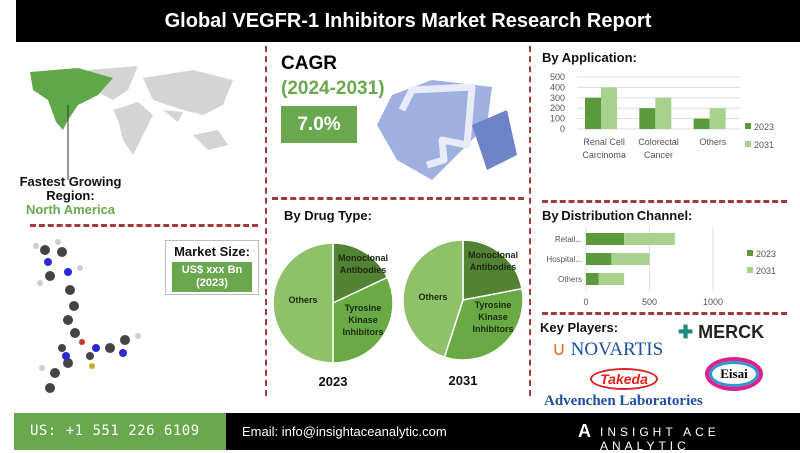 This screenshot has height=453, width=800. Describe the element at coordinates (212, 251) in the screenshot. I see `market-size-label: Market Size:` at that location.